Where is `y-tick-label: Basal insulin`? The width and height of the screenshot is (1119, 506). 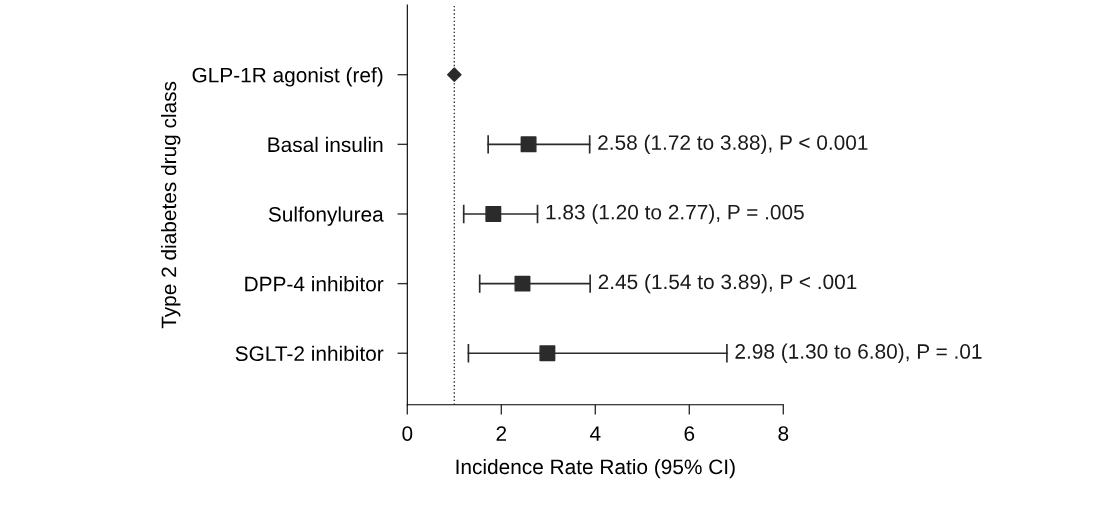
y-tick-label: Basal insulin is located at coordinates (325, 144).